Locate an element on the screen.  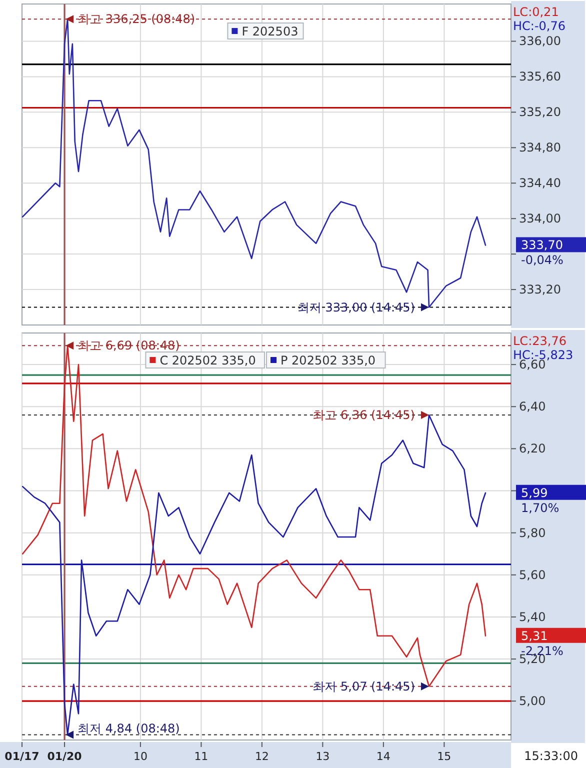
annotation: 최고 6,69 (08:48) is located at coordinates (129, 345).